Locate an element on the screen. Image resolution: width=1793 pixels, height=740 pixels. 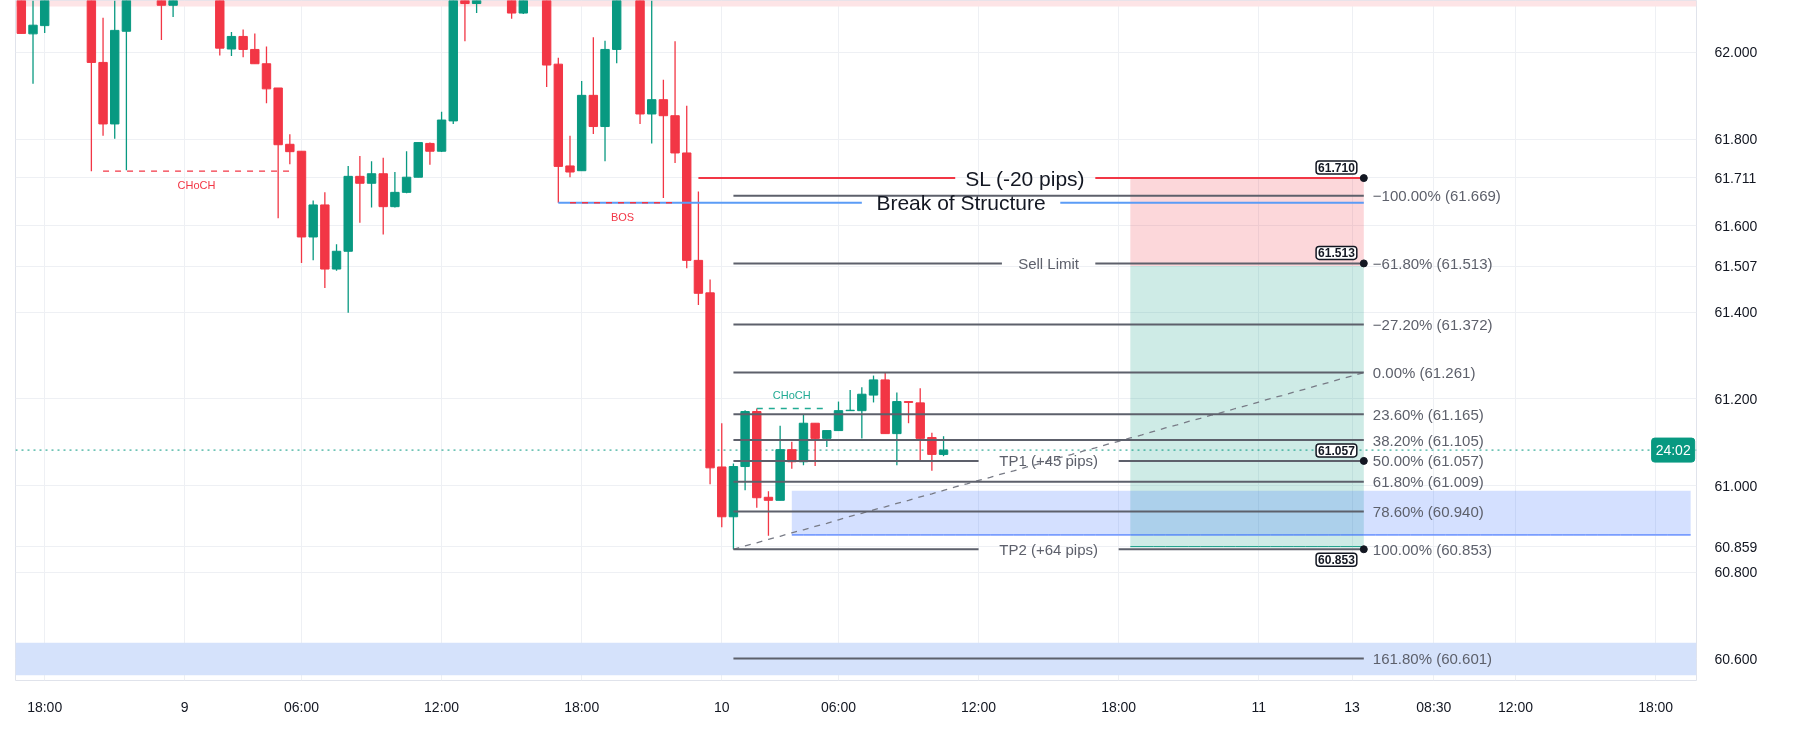
y-tick-label: 60.600 is located at coordinates (1736, 658).